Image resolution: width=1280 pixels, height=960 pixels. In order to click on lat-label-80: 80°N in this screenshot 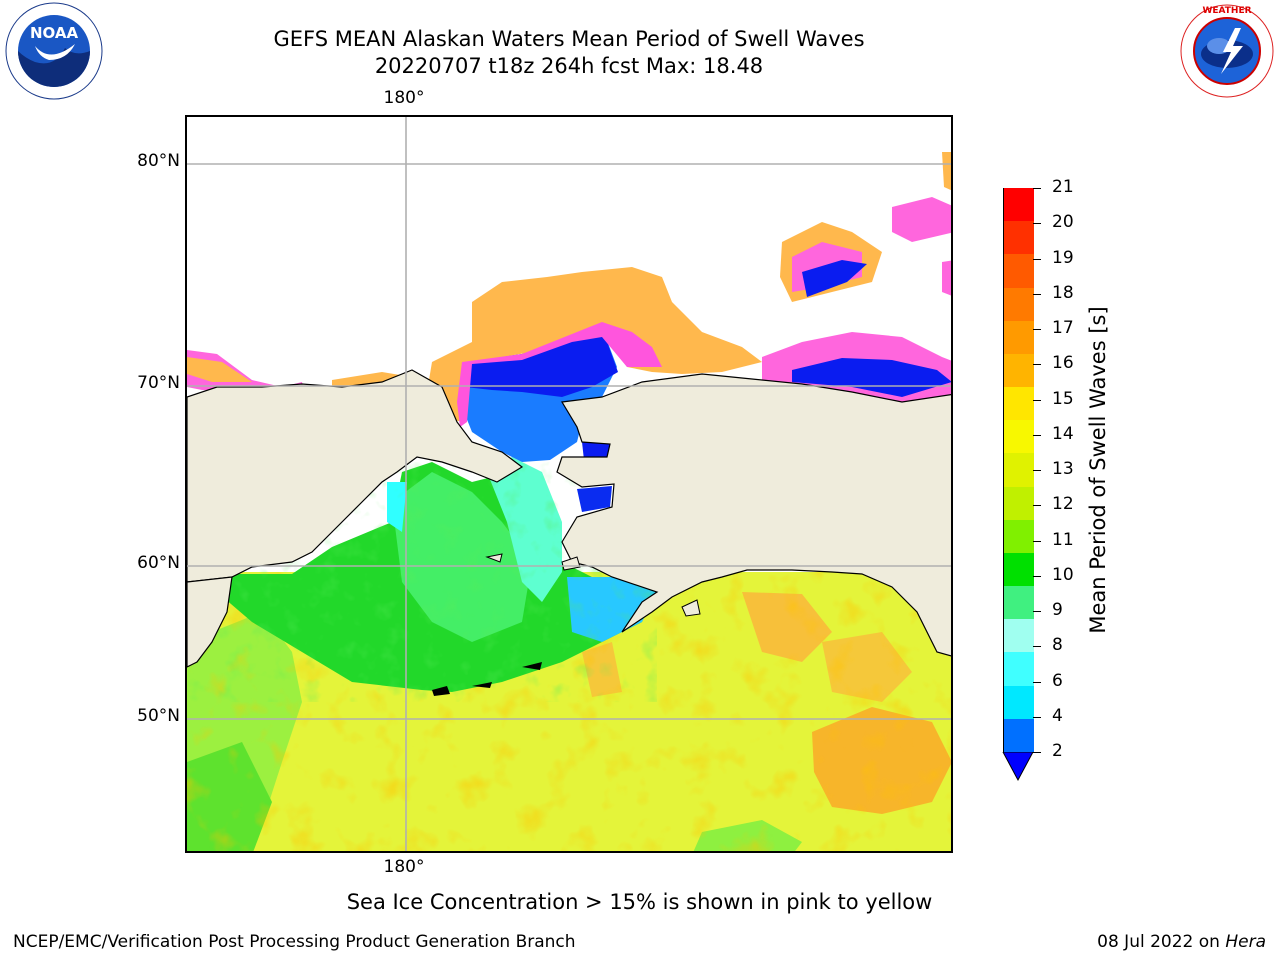, I will do `click(158, 161)`.